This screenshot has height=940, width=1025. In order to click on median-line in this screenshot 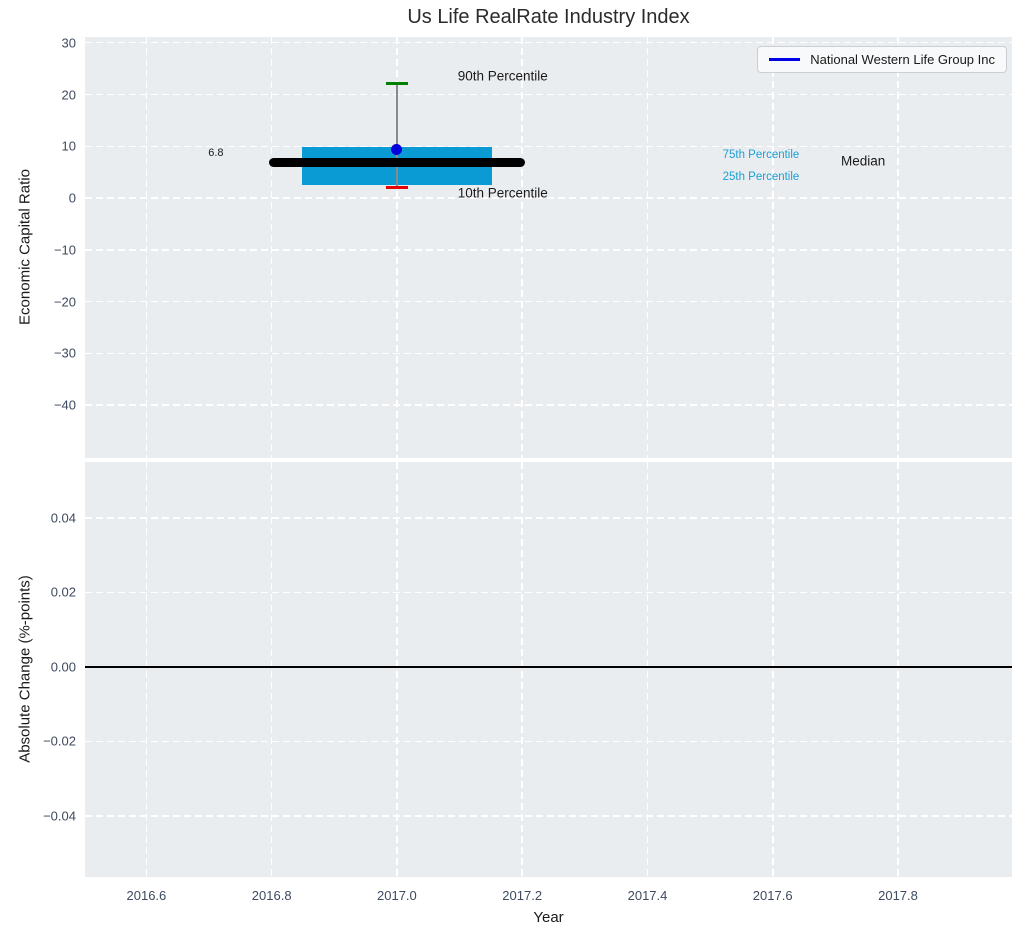, I will do `click(397, 163)`.